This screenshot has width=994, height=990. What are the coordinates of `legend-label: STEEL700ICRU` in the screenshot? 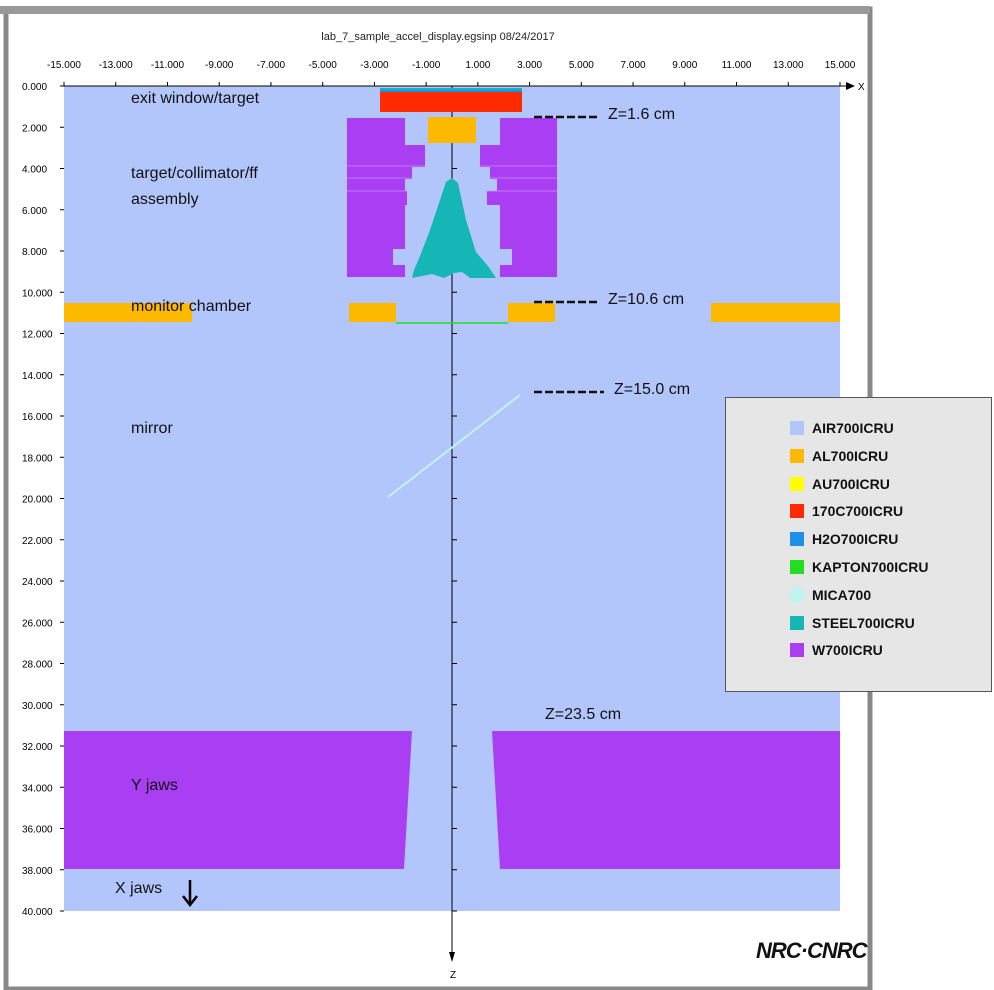 It's located at (863, 622).